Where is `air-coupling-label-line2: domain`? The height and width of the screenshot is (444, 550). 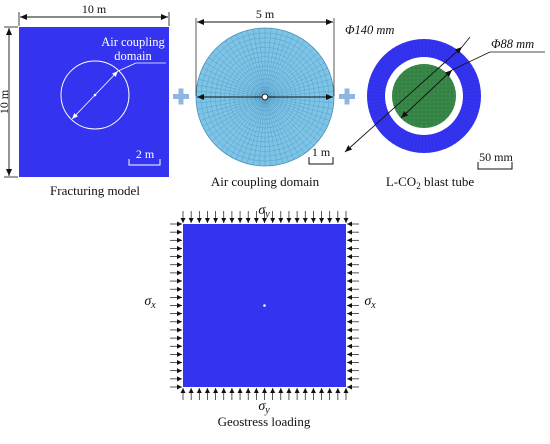
air-coupling-label-line2: domain is located at coordinates (133, 56).